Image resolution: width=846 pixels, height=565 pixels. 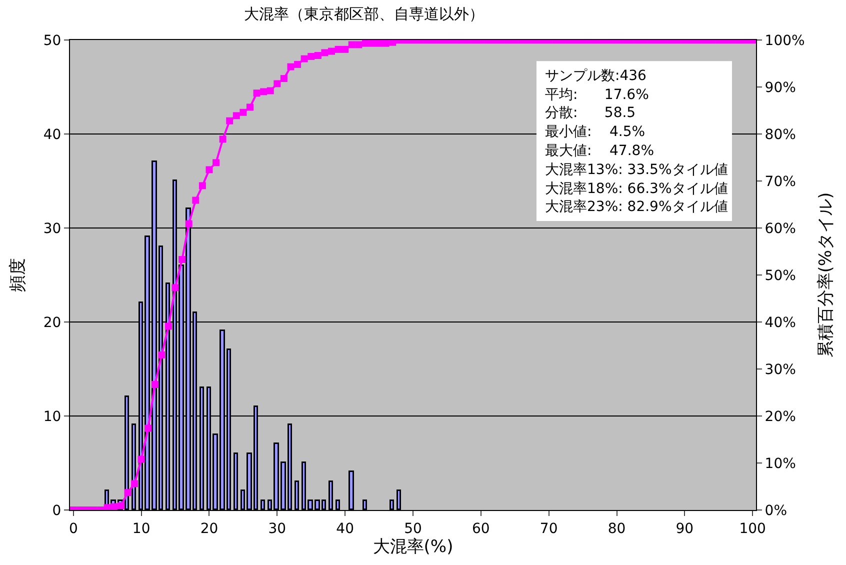 I want to click on x-tick-label: 50, so click(x=413, y=528).